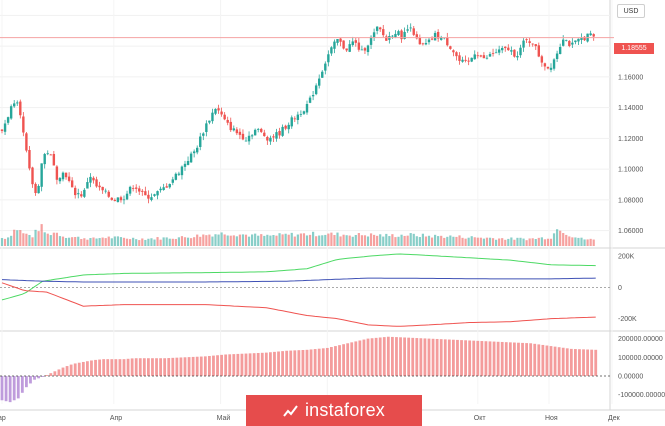  I want to click on hist-tick-label: 0.00000, so click(630, 376).